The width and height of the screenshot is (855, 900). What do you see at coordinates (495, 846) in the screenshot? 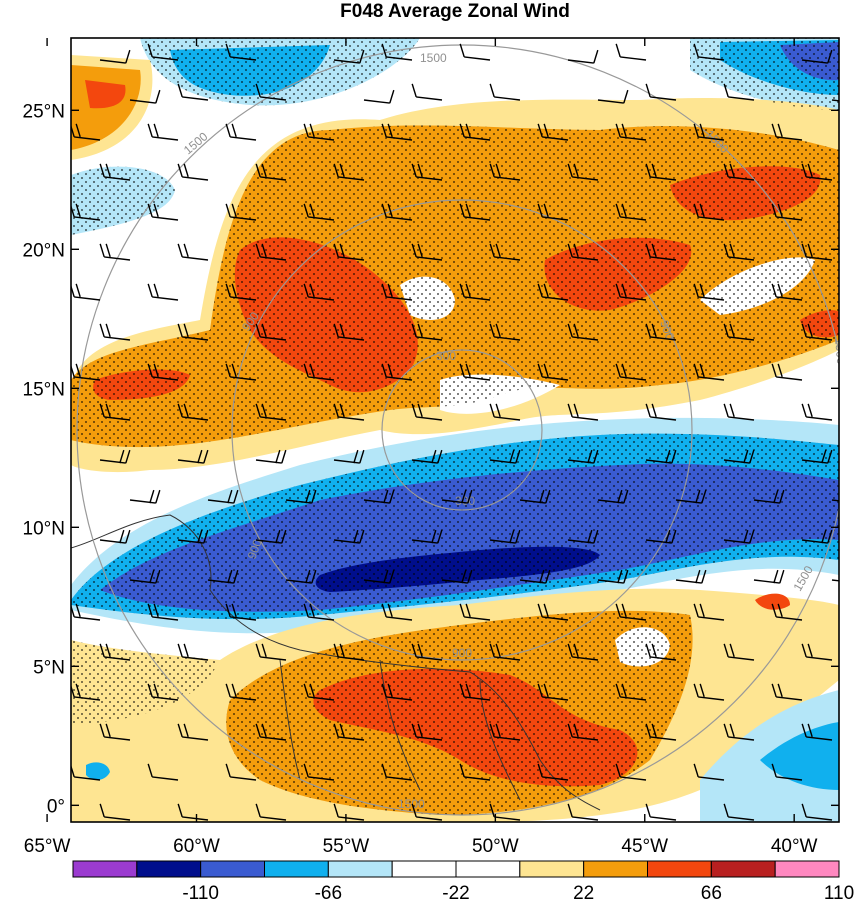
I see `x-tick-label: 50°W` at bounding box center [495, 846].